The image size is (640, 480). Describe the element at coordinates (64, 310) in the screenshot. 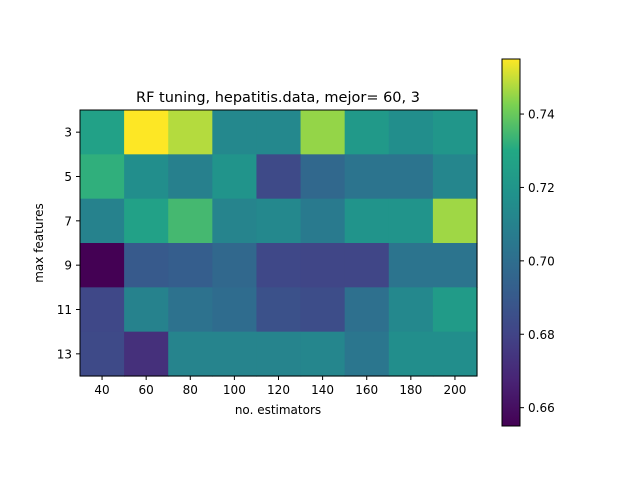

I see `y-tick-label: 11` at that location.